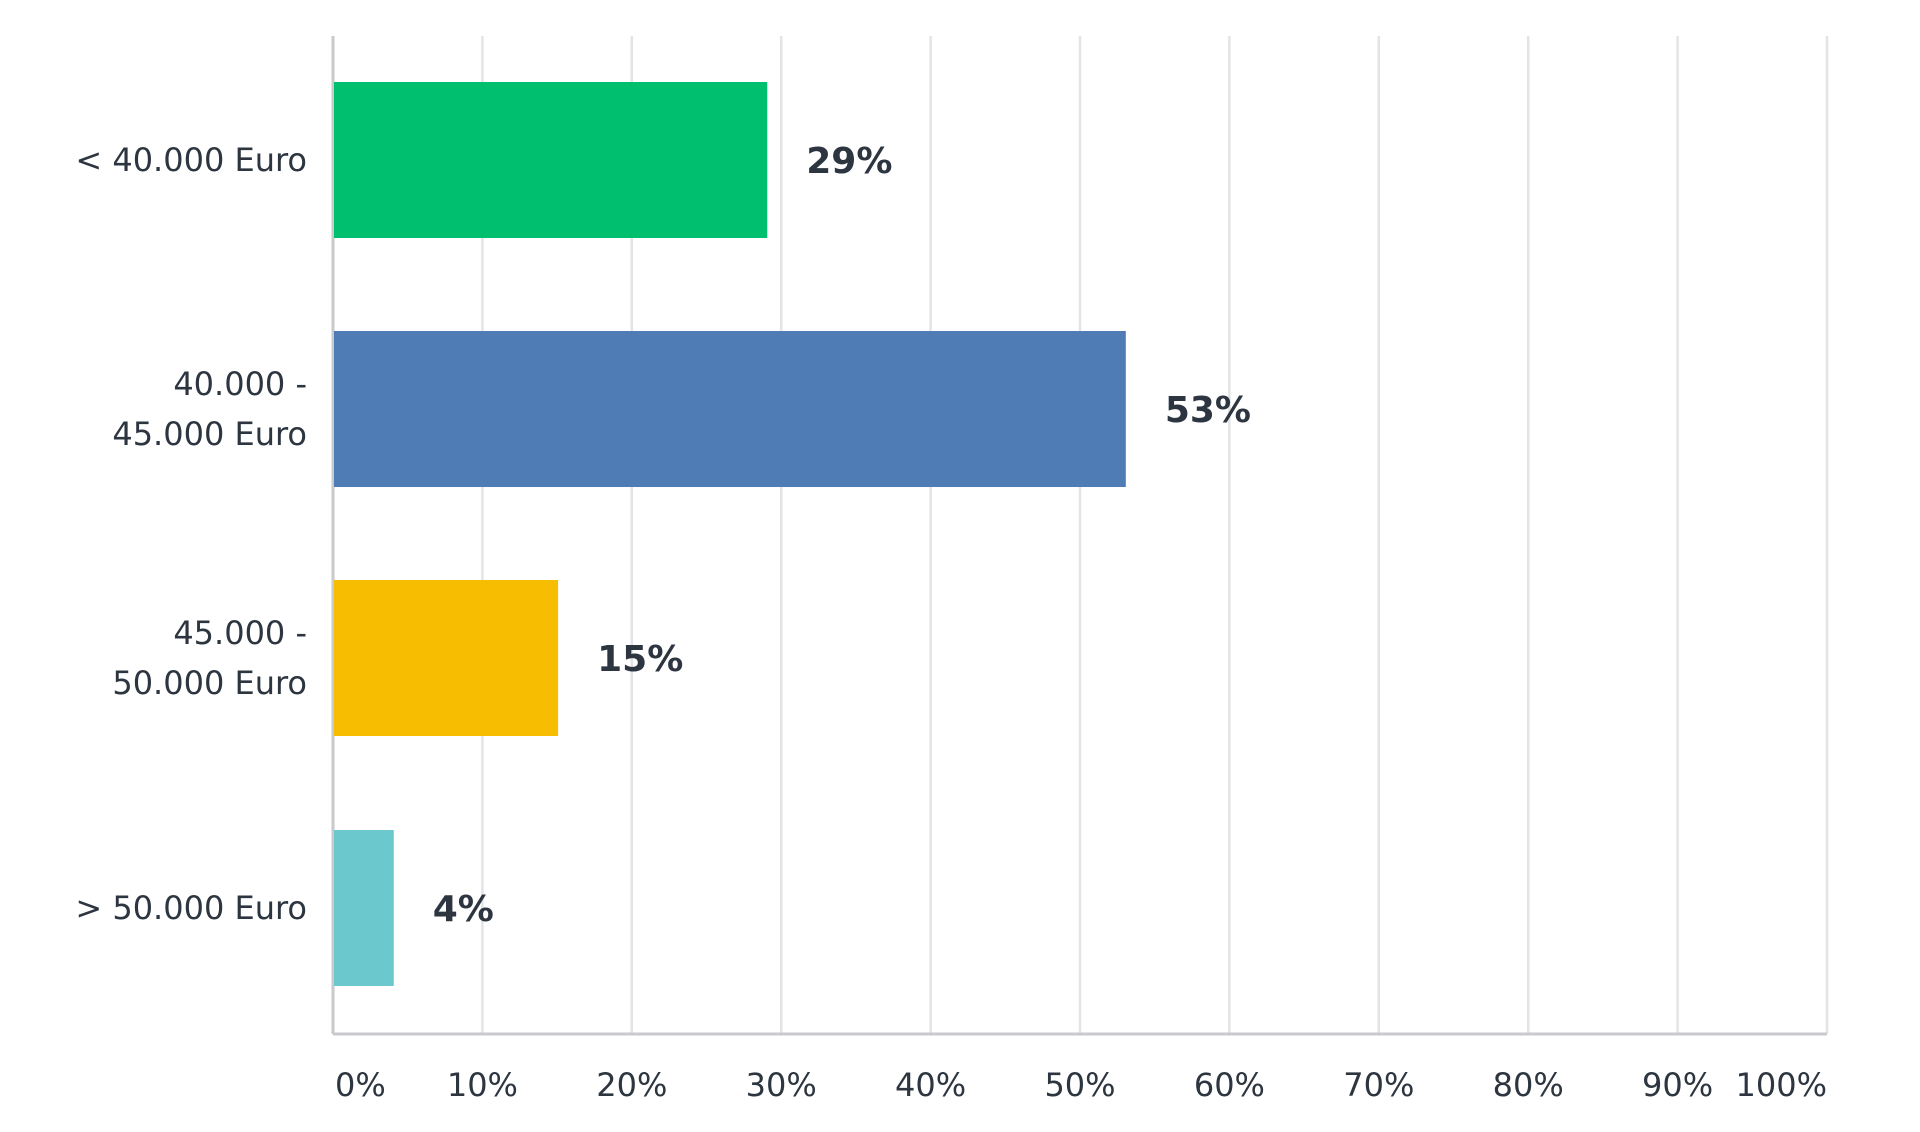  I want to click on category-label: 50.000 Euro, so click(209, 683).